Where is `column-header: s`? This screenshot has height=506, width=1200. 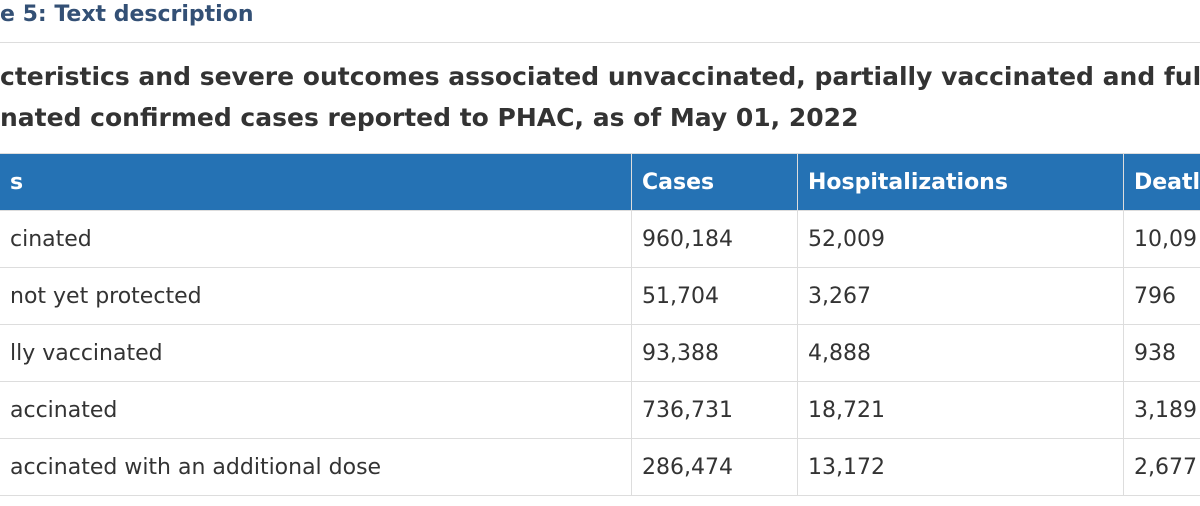
column-header: s is located at coordinates (316, 182).